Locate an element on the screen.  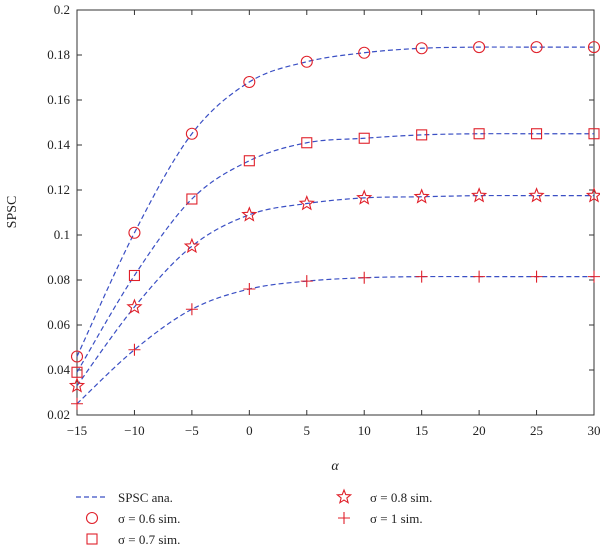
x-tick-label: 0 is located at coordinates (249, 430).